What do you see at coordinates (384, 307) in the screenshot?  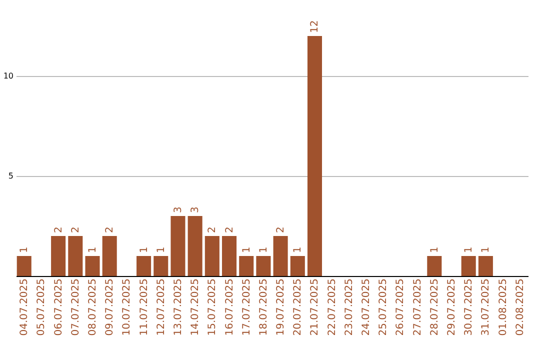 I see `x-tick-label: 25.07.2025` at bounding box center [384, 307].